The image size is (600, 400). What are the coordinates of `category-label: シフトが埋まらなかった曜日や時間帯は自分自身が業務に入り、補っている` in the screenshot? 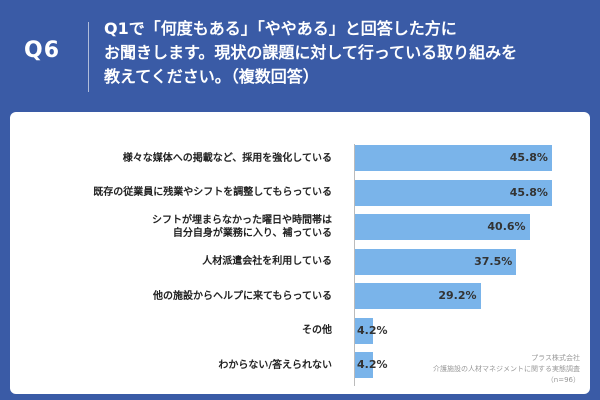 It's located at (242, 227).